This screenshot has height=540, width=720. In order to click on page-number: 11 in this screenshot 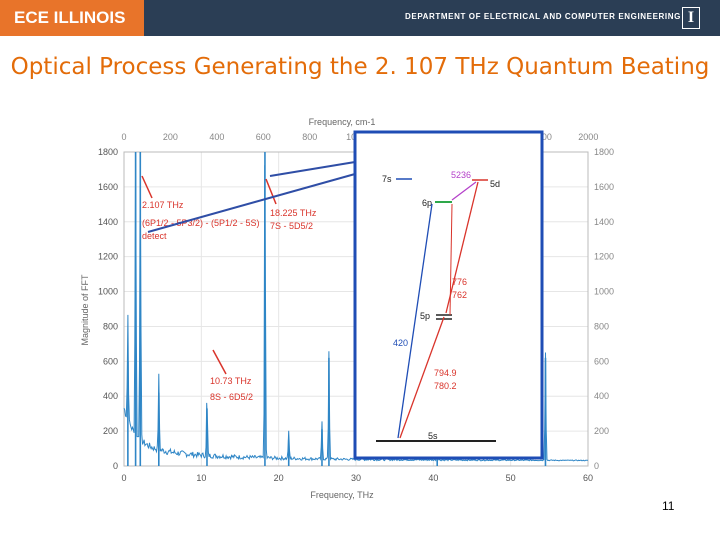, I will do `click(668, 506)`.